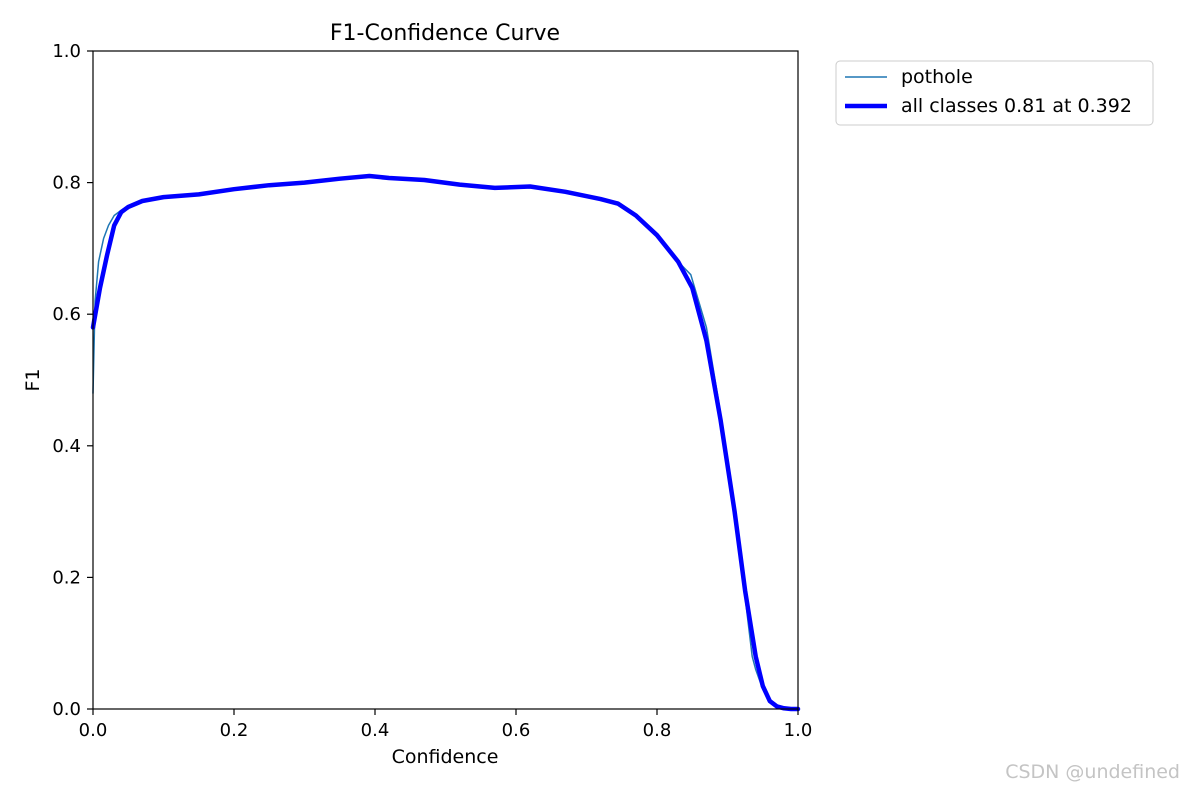 The image size is (1184, 789). Describe the element at coordinates (66, 183) in the screenshot. I see `y-tick-label: 0.8` at that location.